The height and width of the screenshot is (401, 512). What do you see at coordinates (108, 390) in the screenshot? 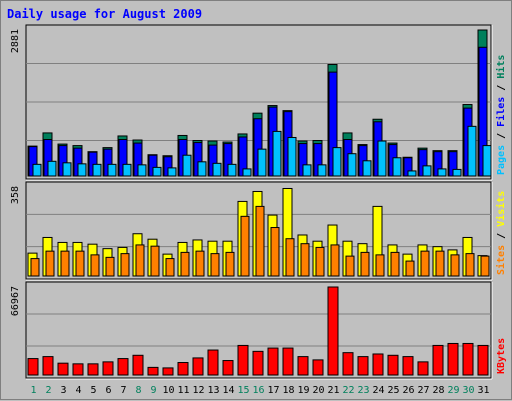
I see `tick-label-day-6: 6` at bounding box center [108, 390].